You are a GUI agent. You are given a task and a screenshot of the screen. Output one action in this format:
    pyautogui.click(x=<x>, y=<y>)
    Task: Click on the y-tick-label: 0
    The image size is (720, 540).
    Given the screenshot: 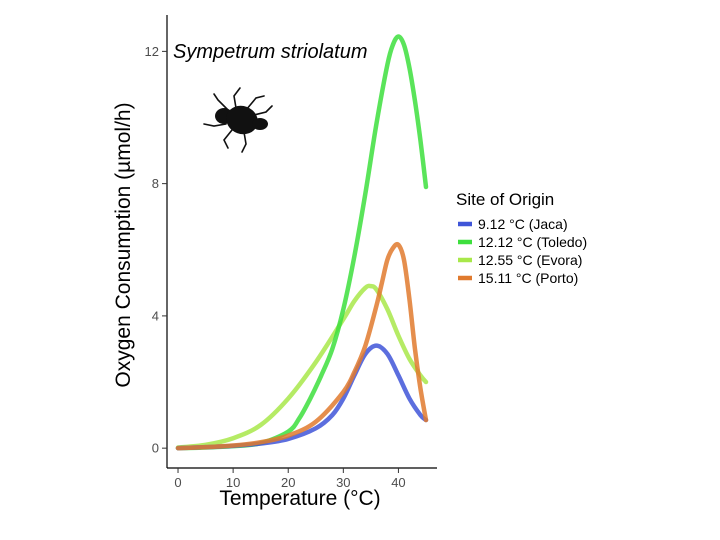 What is the action you would take?
    pyautogui.click(x=155, y=448)
    